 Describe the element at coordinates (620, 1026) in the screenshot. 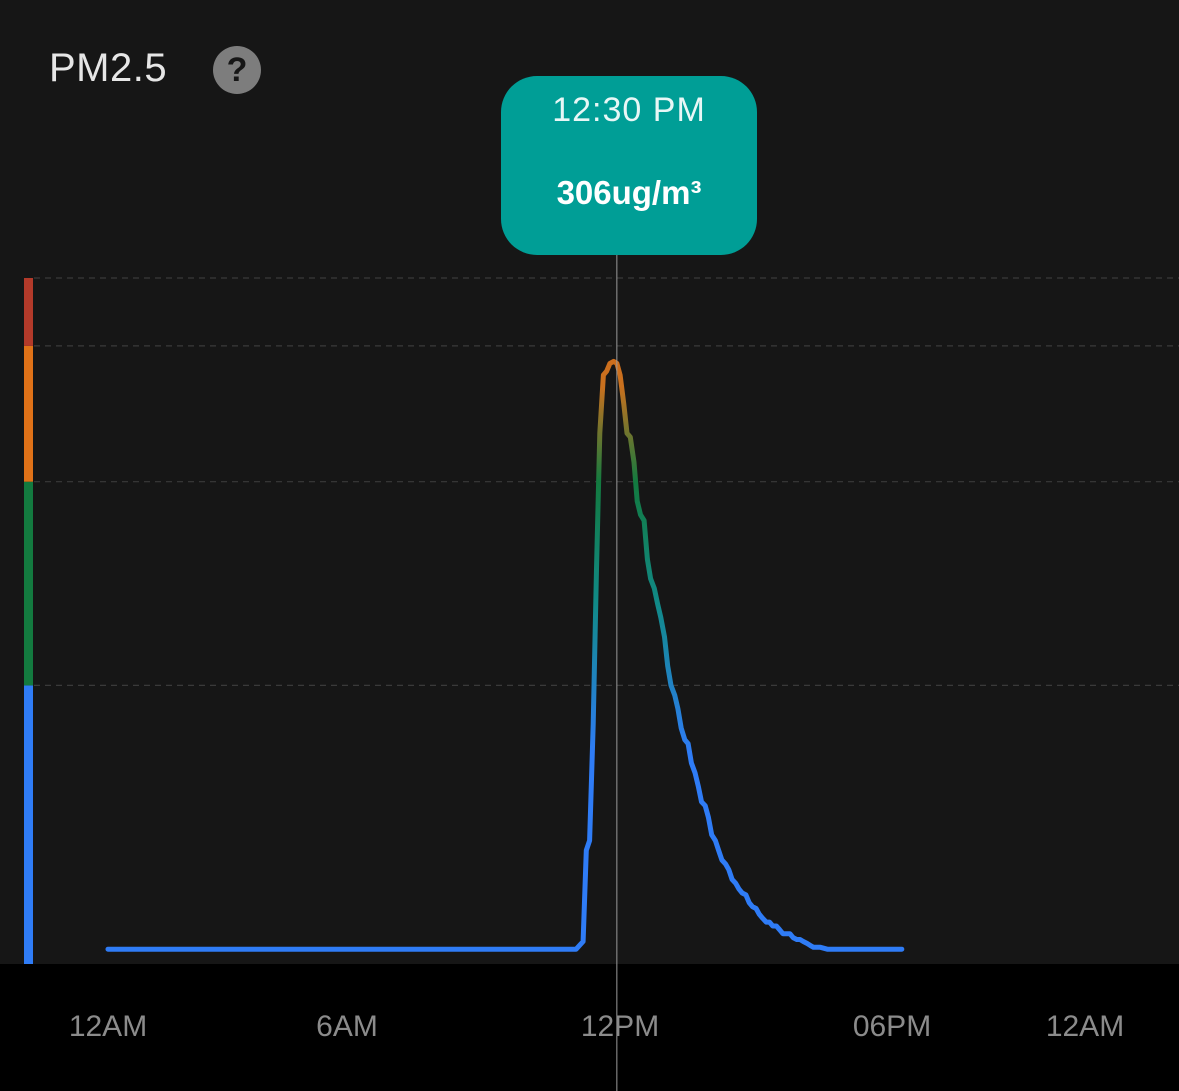

I see `x-tick-label: 12PM` at that location.